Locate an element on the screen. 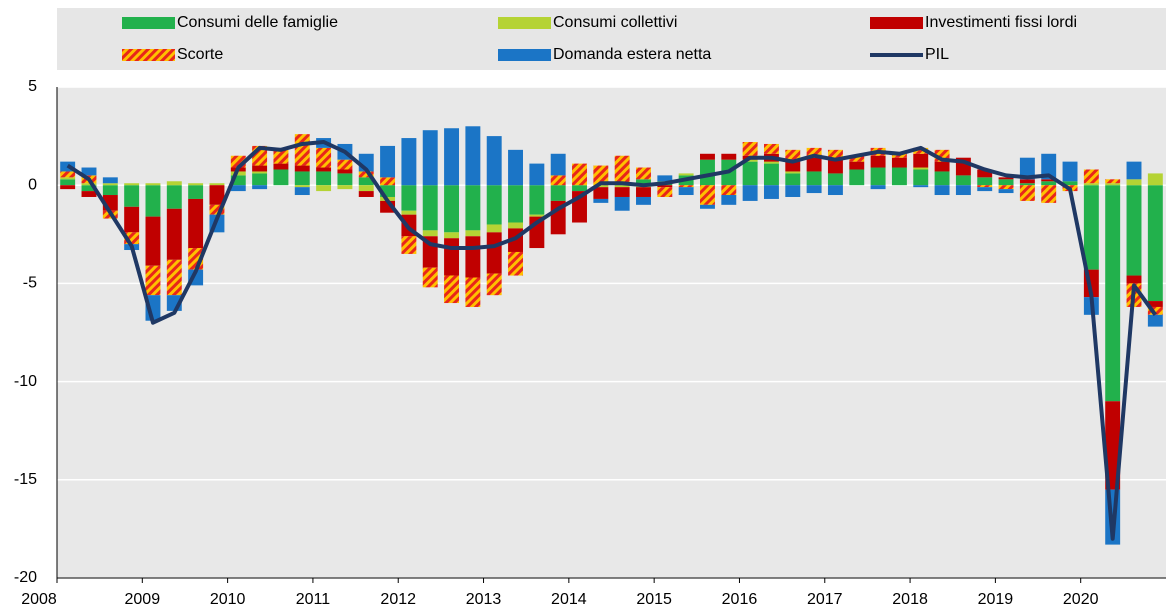 This screenshot has width=1166, height=614. x-tick-label: 2016 is located at coordinates (740, 599).